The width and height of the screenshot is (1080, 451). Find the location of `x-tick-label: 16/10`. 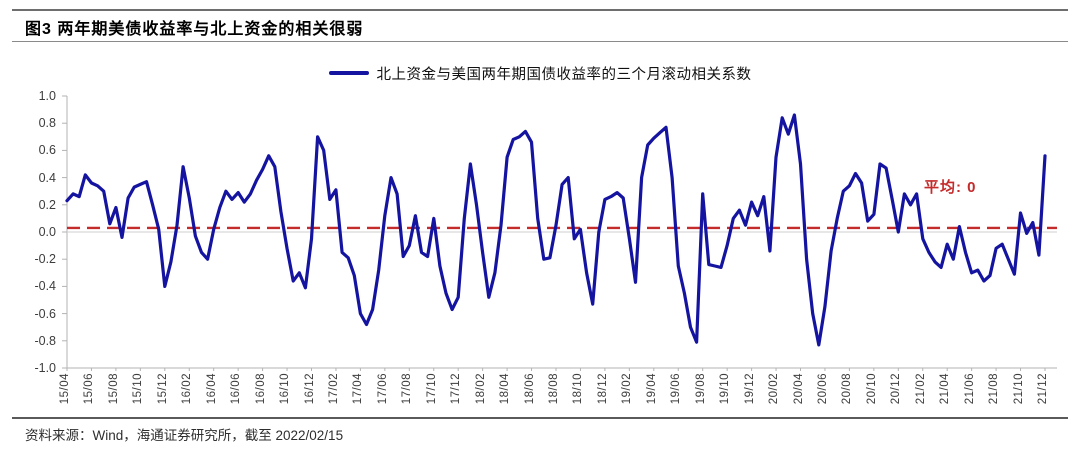

x-tick-label: 16/10 is located at coordinates (285, 389).